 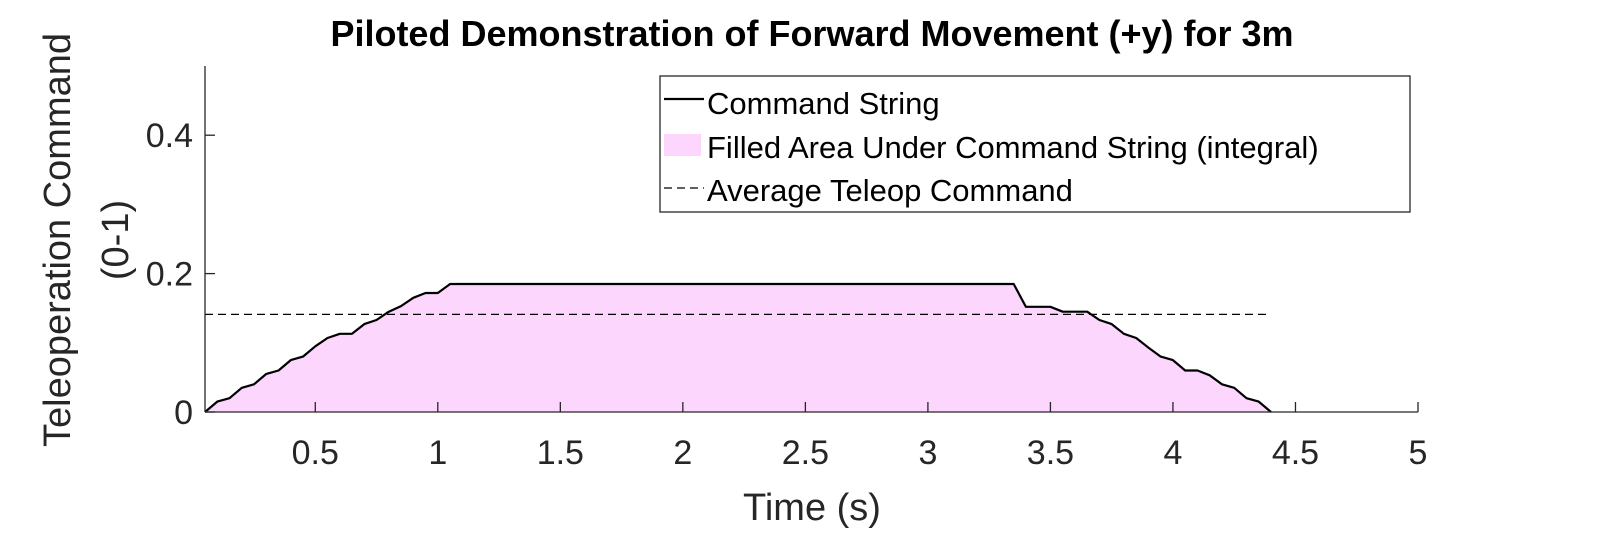 What do you see at coordinates (116, 240) in the screenshot?
I see `y-axis-label-line2: (0-1)` at bounding box center [116, 240].